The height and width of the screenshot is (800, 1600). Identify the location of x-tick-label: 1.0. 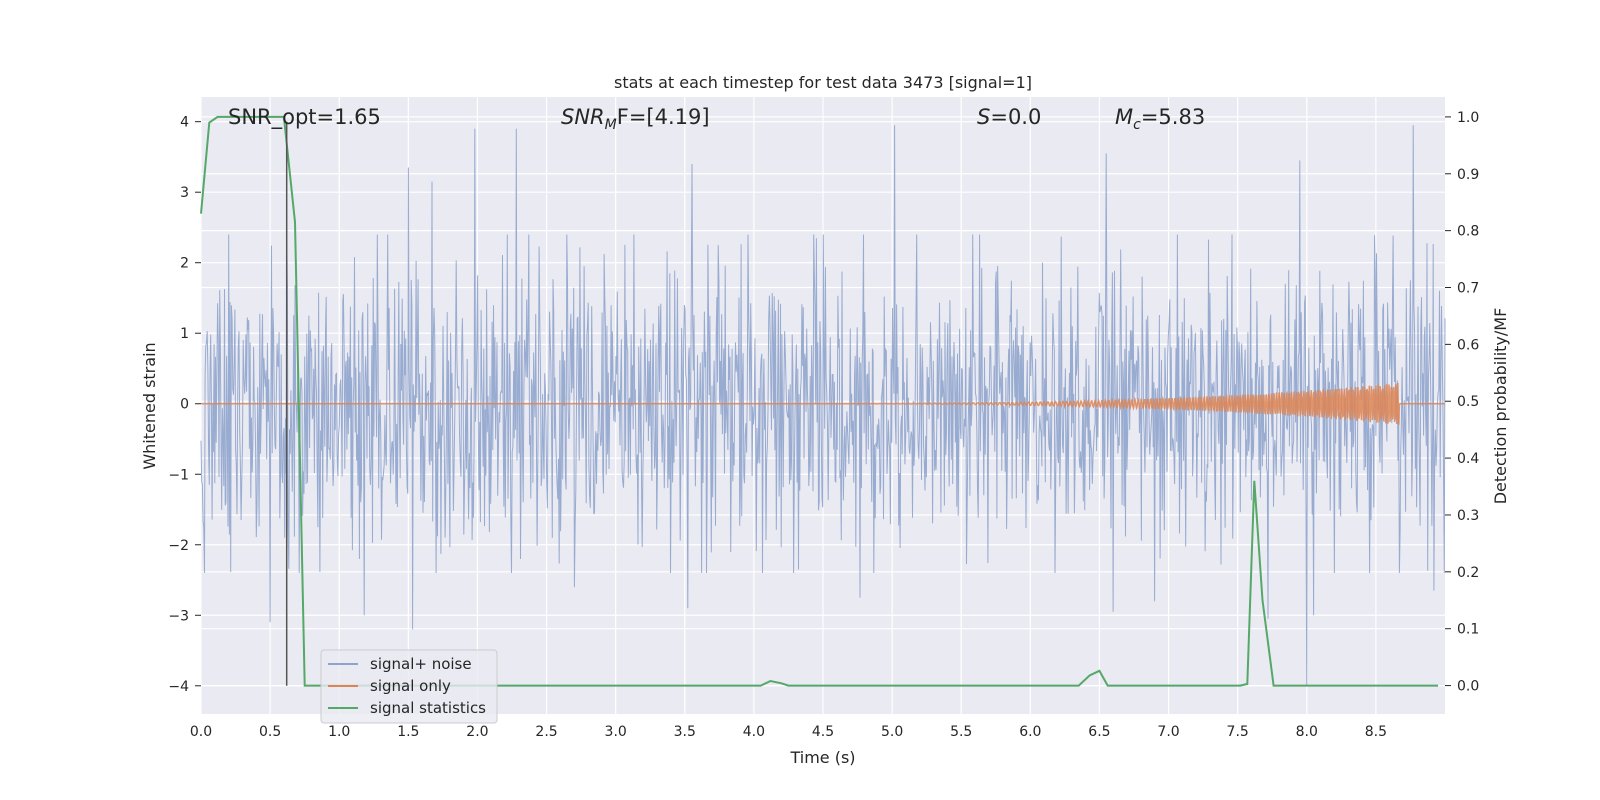
(339, 732).